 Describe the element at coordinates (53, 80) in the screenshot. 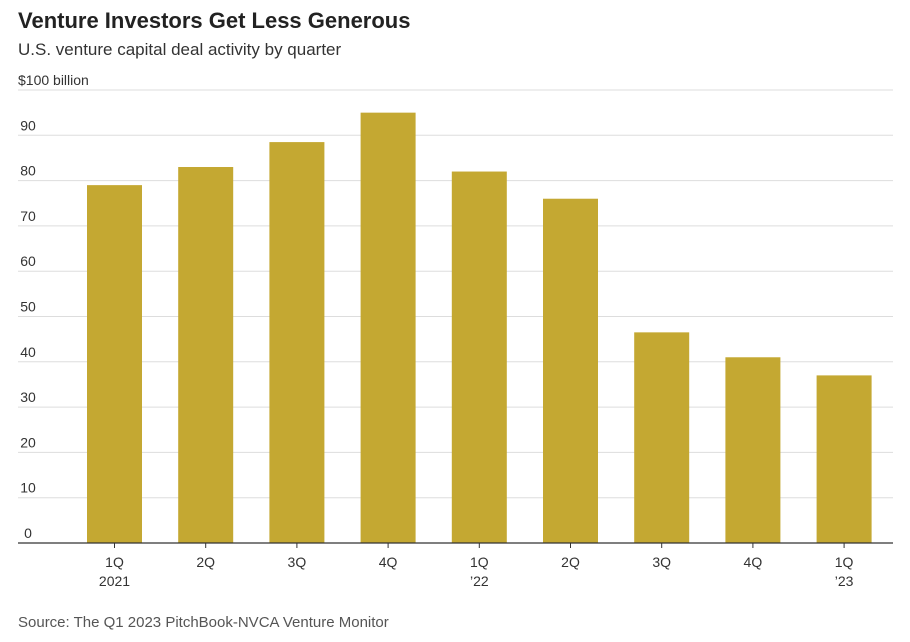

I see `y-tick-label: $100 billion` at that location.